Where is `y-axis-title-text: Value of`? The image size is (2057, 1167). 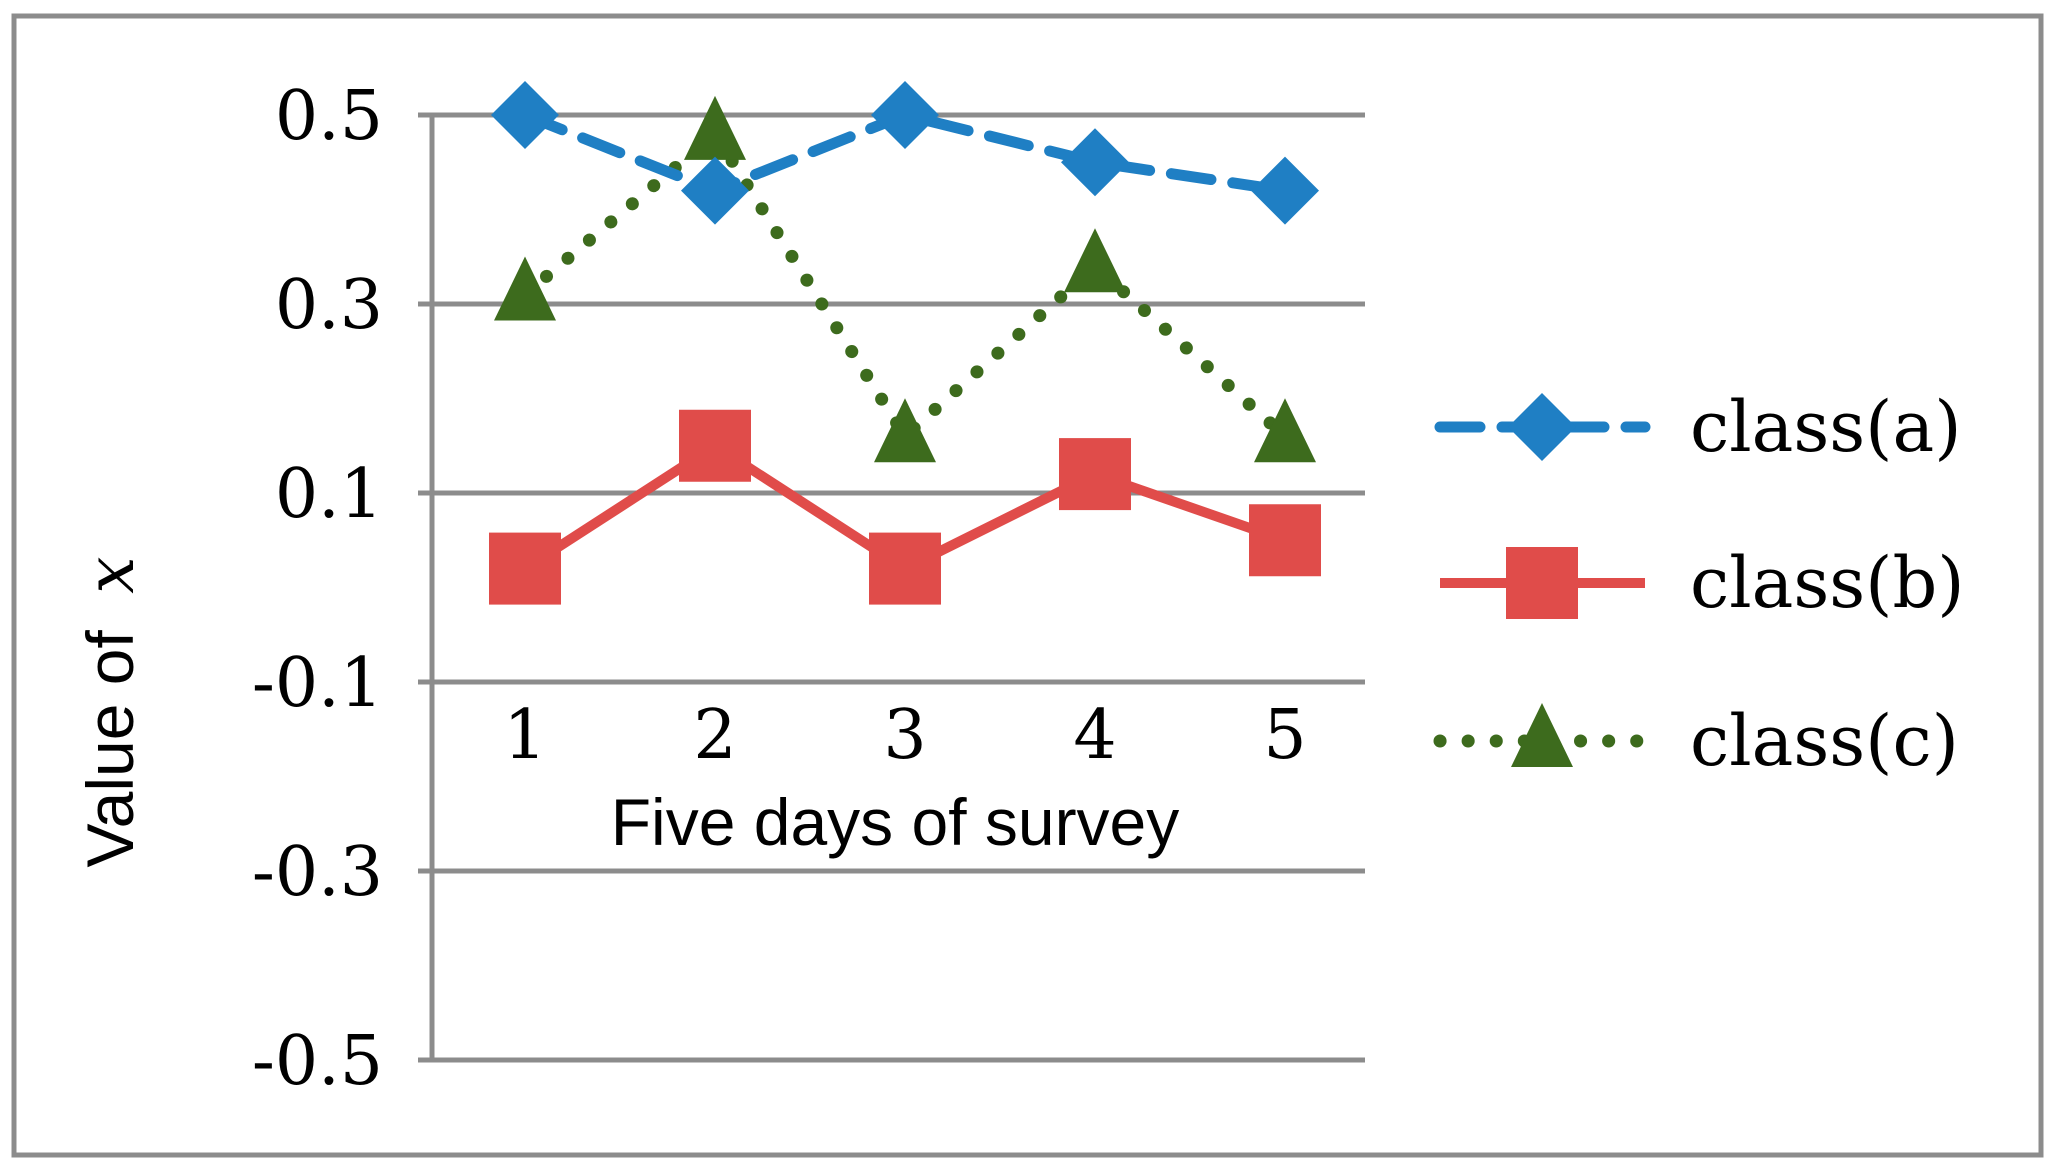 y-axis-title-text: Value of is located at coordinates (110, 748).